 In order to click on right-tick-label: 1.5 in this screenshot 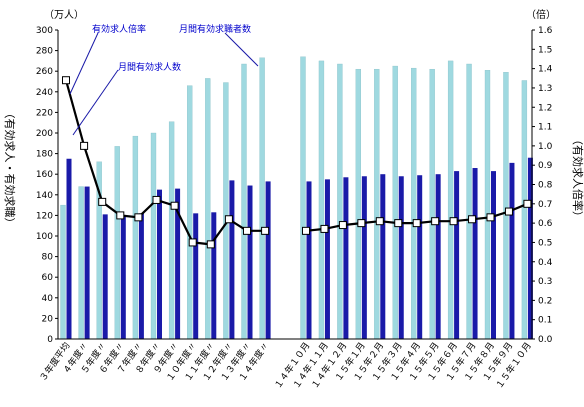, I will do `click(545, 50)`.